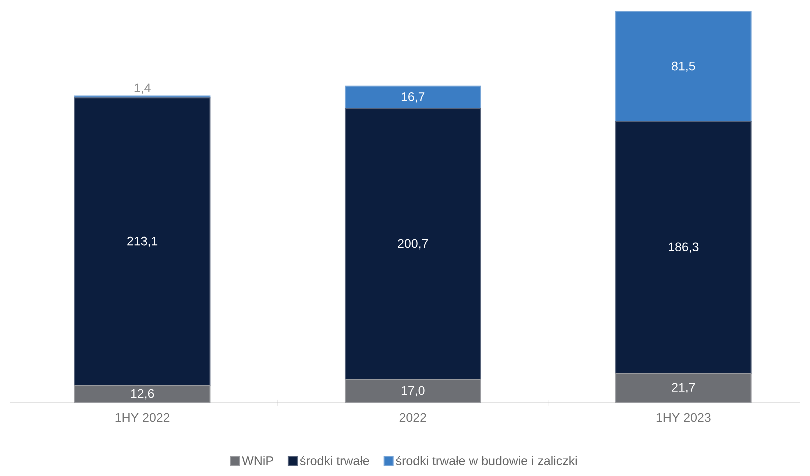 The image size is (810, 476). I want to click on data-label: 213,1, so click(143, 242).